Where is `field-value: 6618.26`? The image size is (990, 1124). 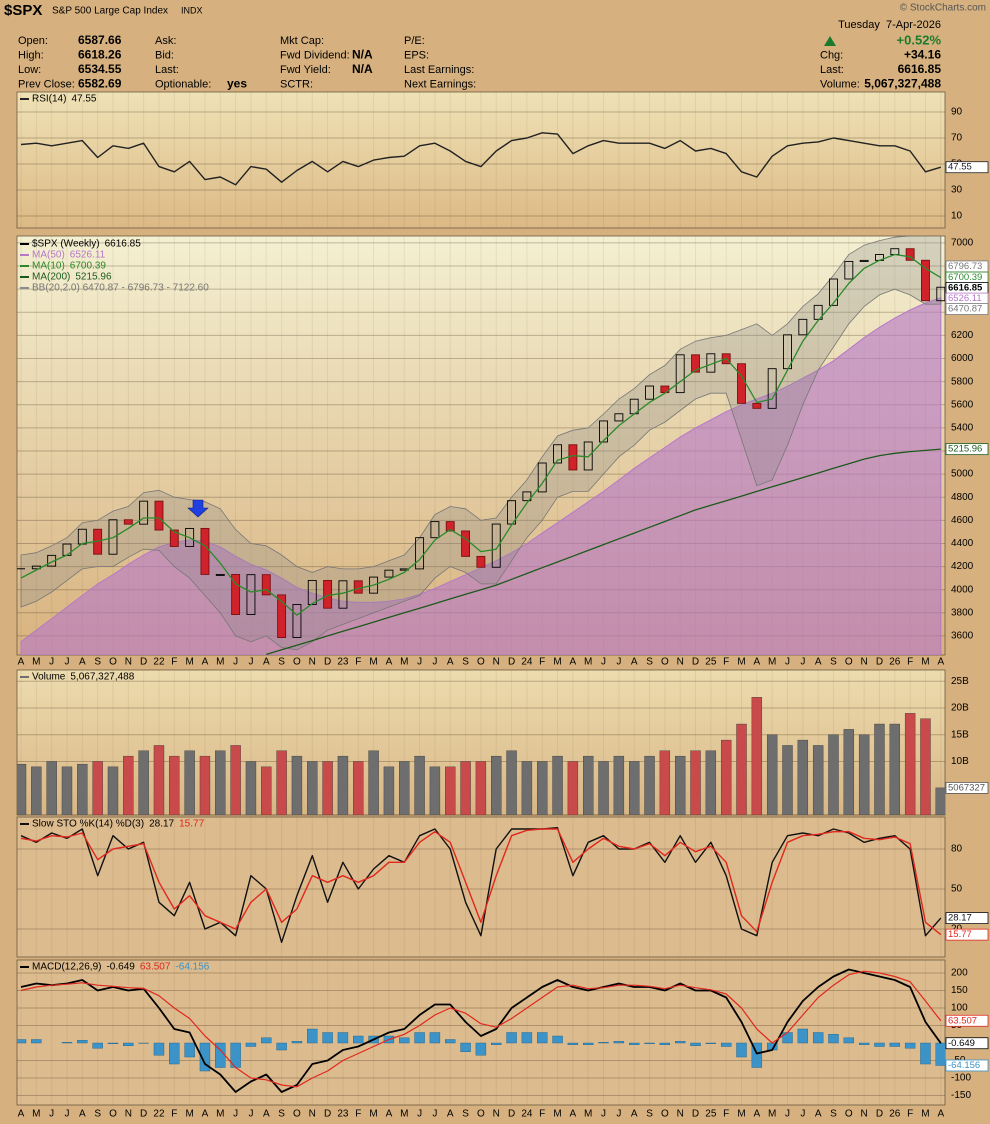 field-value: 6618.26 is located at coordinates (100, 55).